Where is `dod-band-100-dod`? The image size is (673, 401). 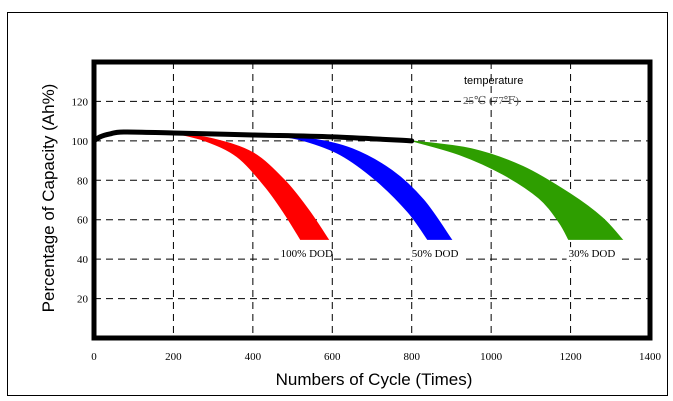
dod-band-100-dod is located at coordinates (251, 186).